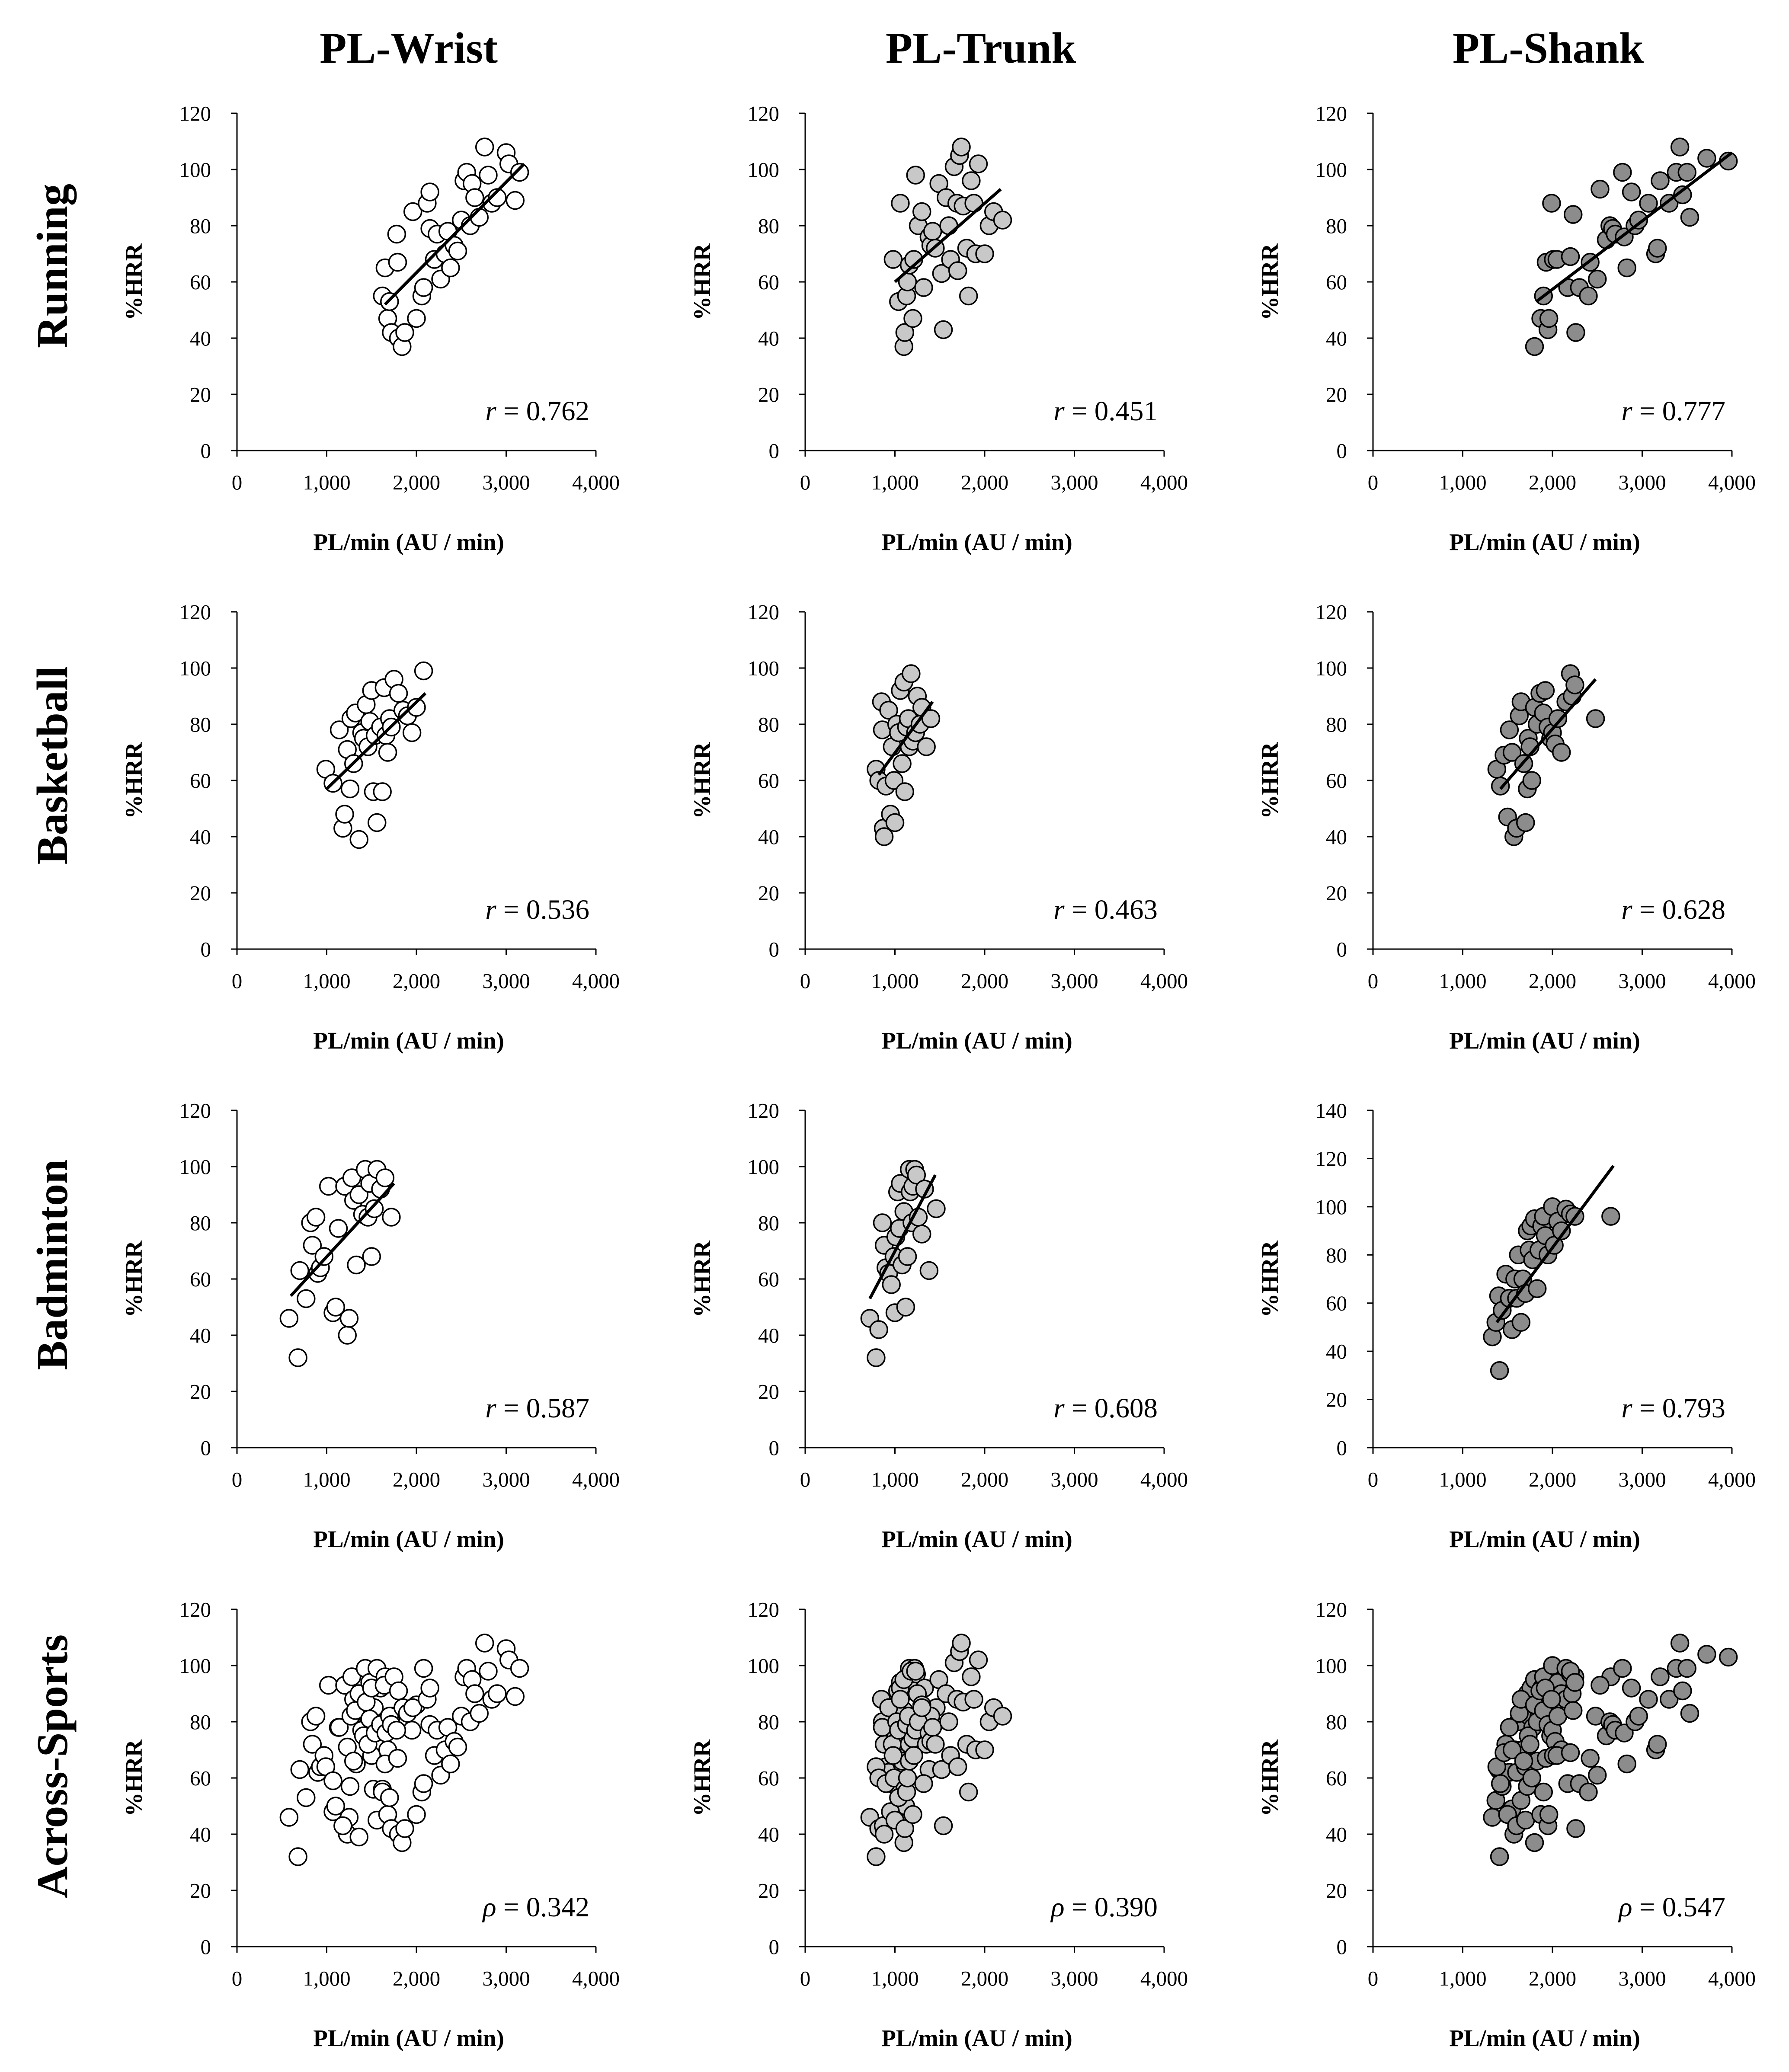 The height and width of the screenshot is (2072, 1789). I want to click on correlation-symbol: r, so click(1626, 411).